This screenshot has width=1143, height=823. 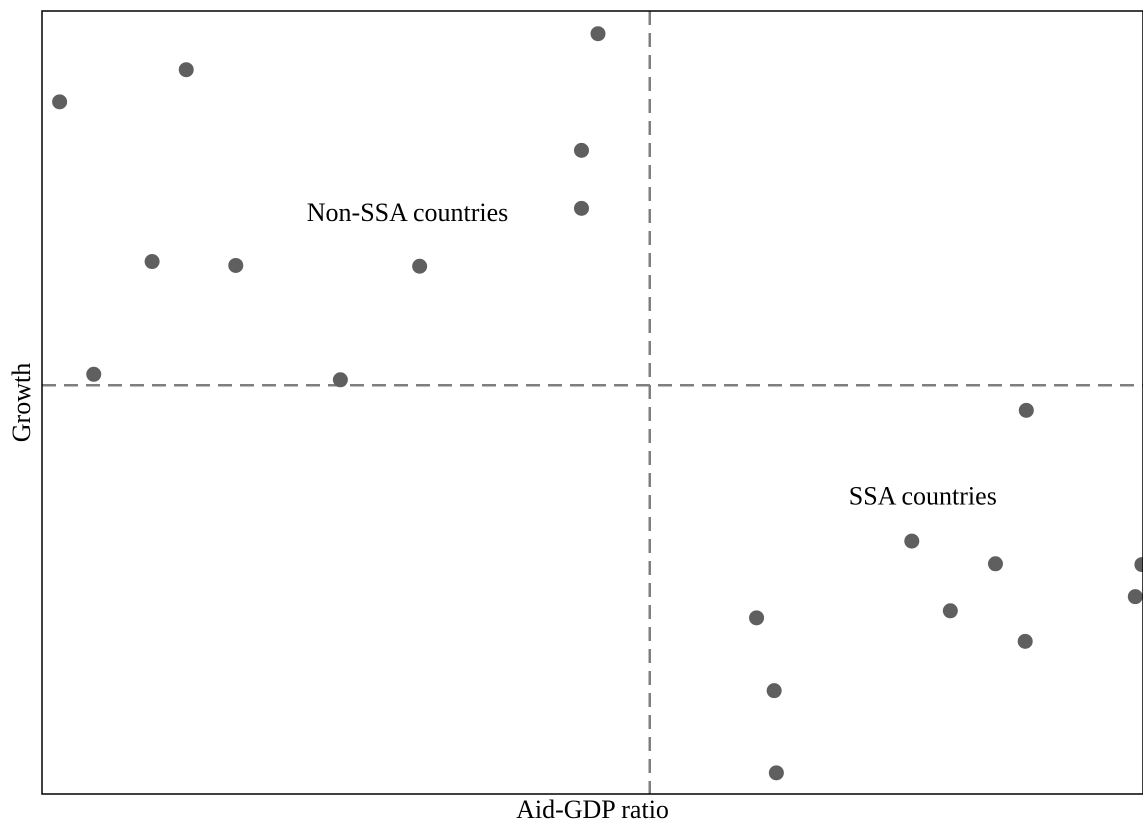 I want to click on cluster-label: SSA countries, so click(x=923, y=495).